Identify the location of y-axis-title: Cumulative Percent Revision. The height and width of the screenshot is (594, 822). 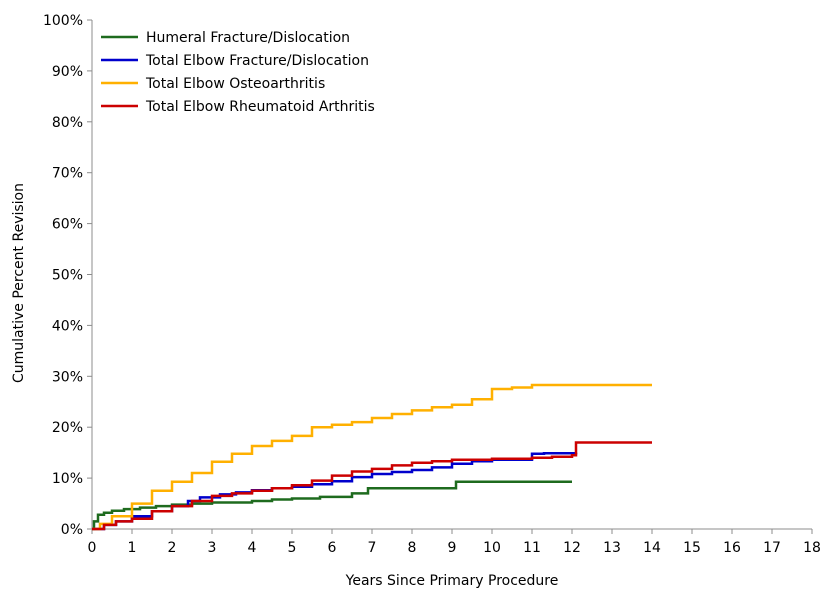
(19, 283).